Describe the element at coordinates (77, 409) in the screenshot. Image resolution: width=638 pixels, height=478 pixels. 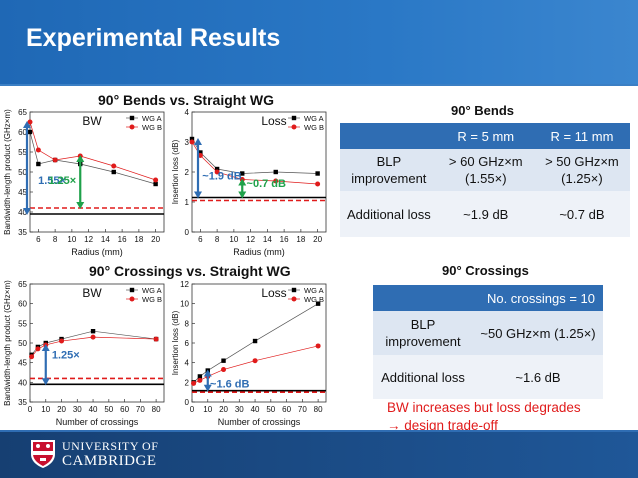
I see `x-tick-label: 30` at that location.